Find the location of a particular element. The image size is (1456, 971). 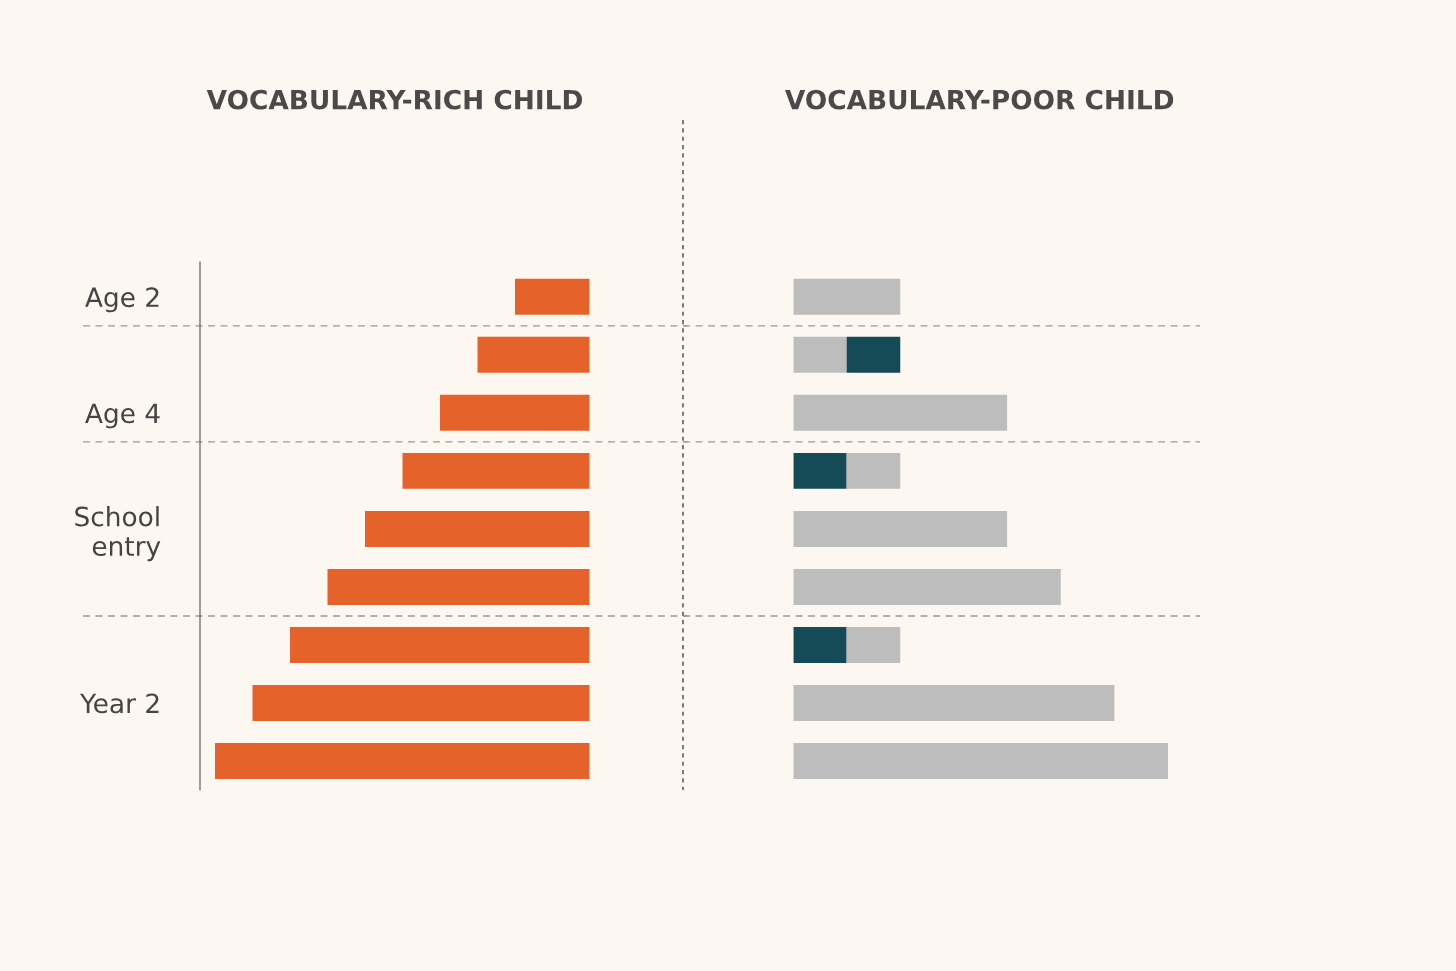

y-tick-label: Age 4 is located at coordinates (122, 416).